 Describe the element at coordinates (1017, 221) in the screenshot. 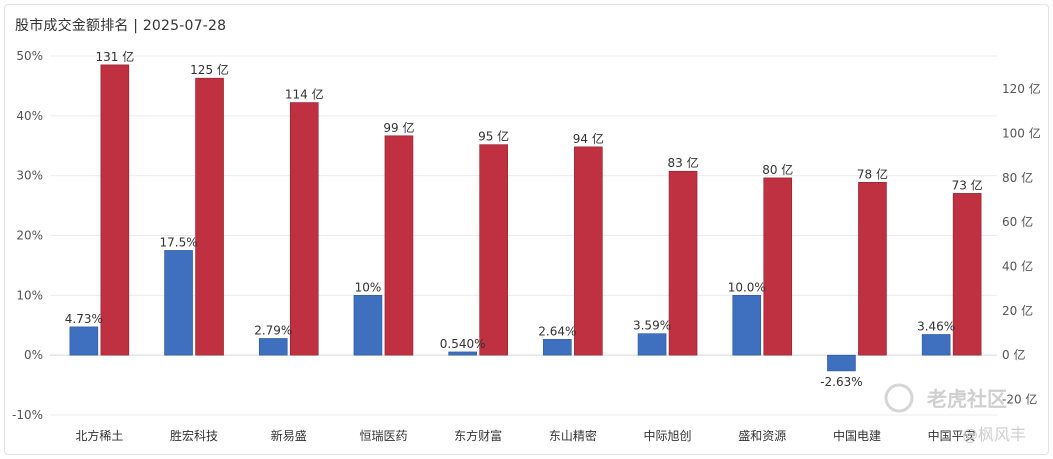

I see `right-tick-label: 60 亿` at that location.